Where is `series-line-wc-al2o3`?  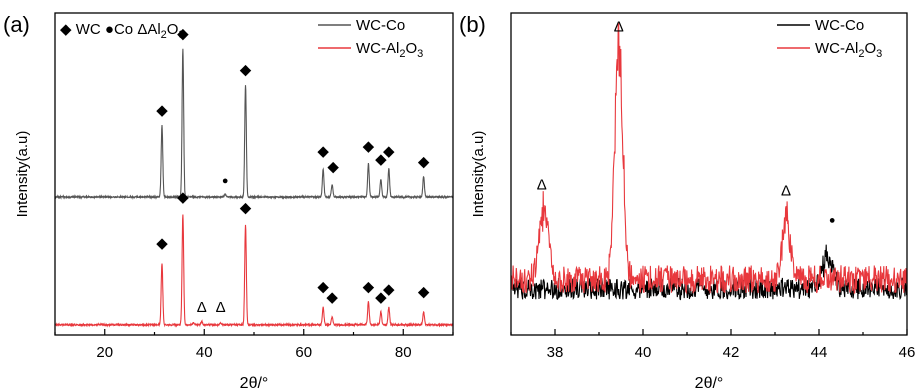 series-line-wc-al2o3 is located at coordinates (254, 271).